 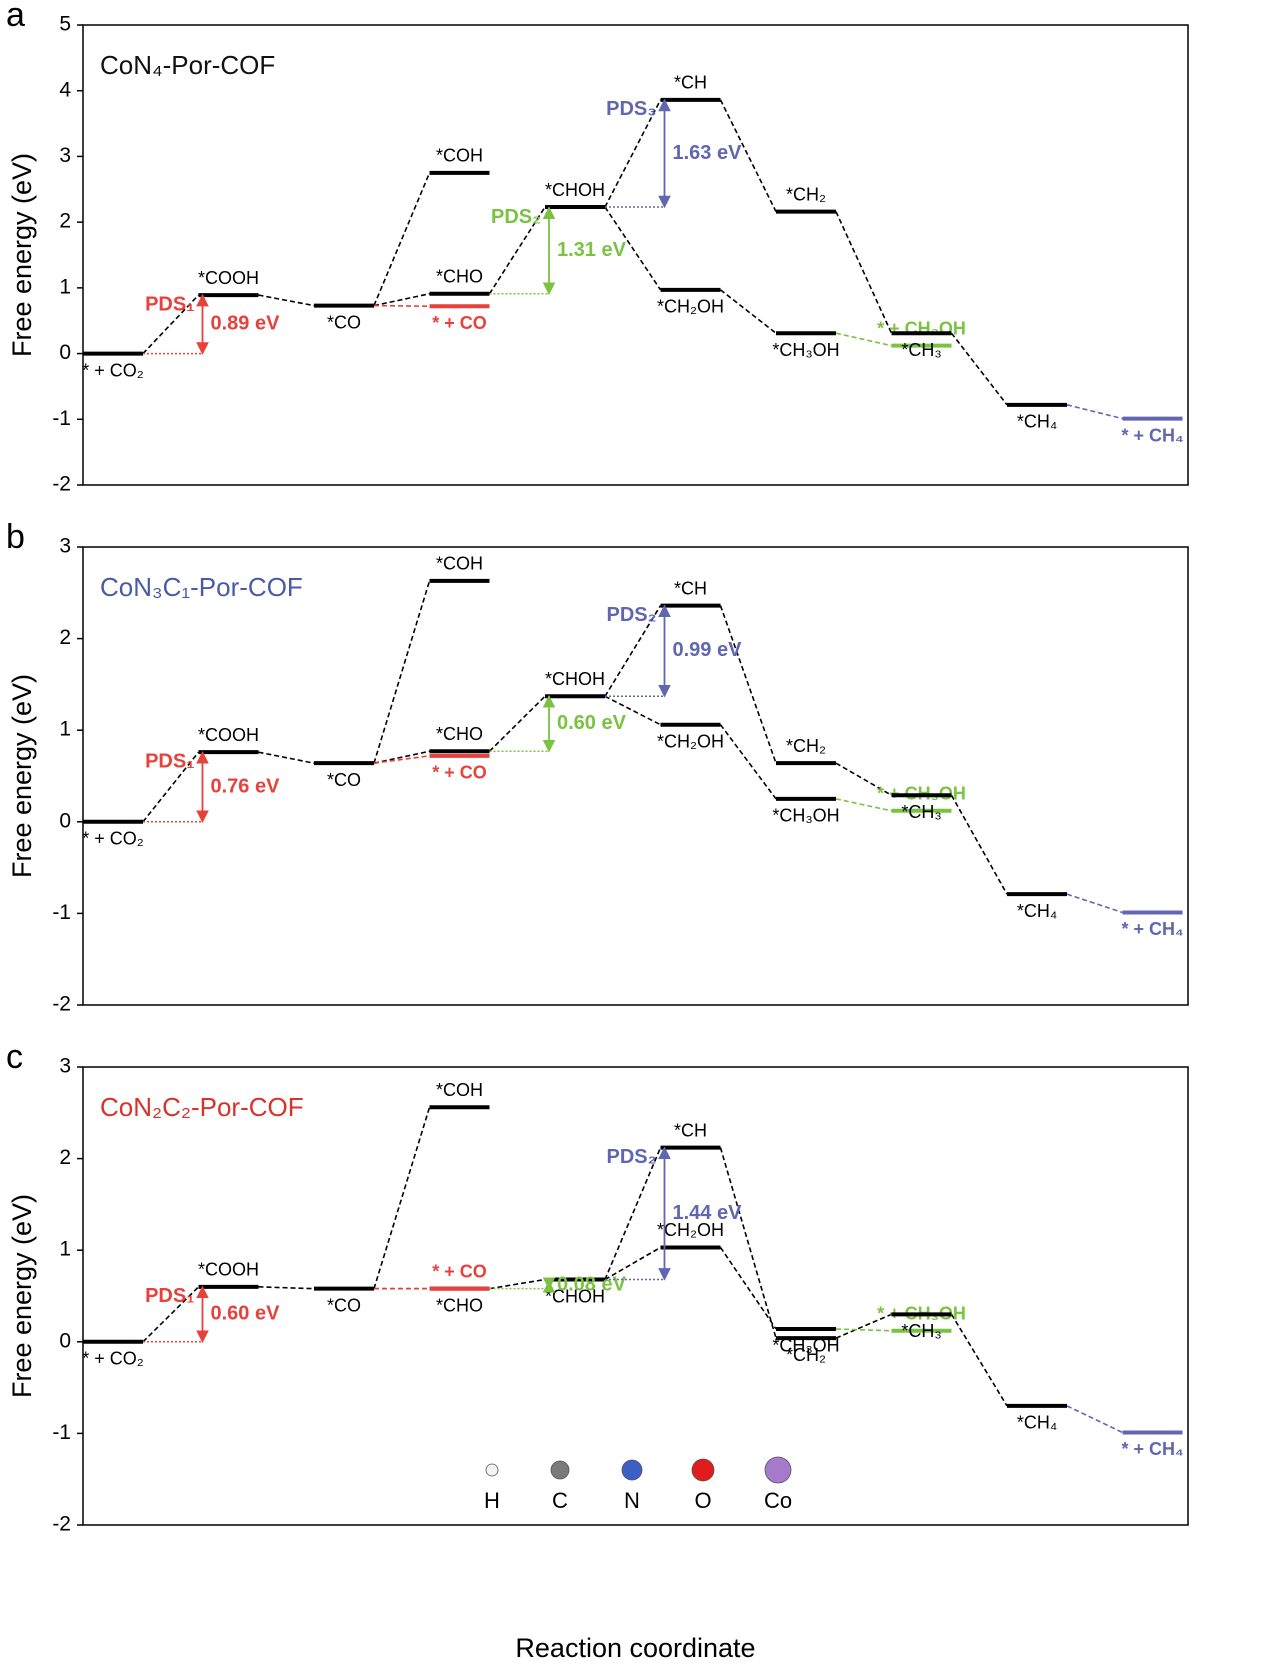 What do you see at coordinates (575, 1296) in the screenshot?
I see `level-label: *CHOH` at bounding box center [575, 1296].